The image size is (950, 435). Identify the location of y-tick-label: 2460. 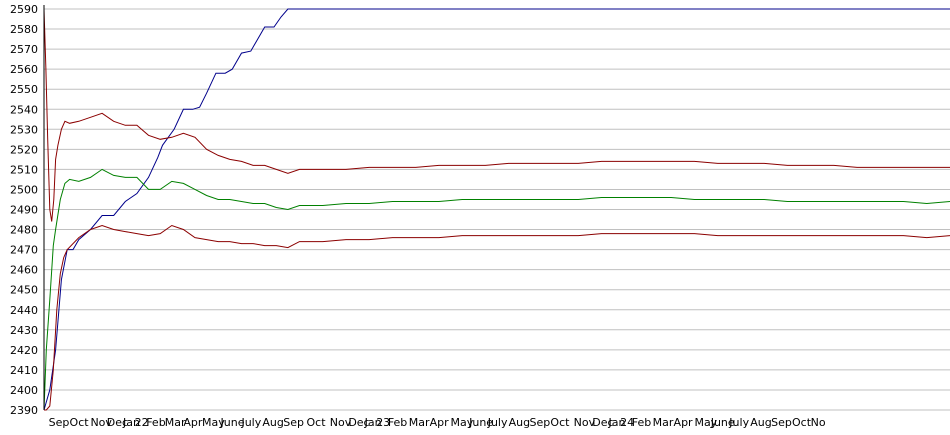
(24, 270).